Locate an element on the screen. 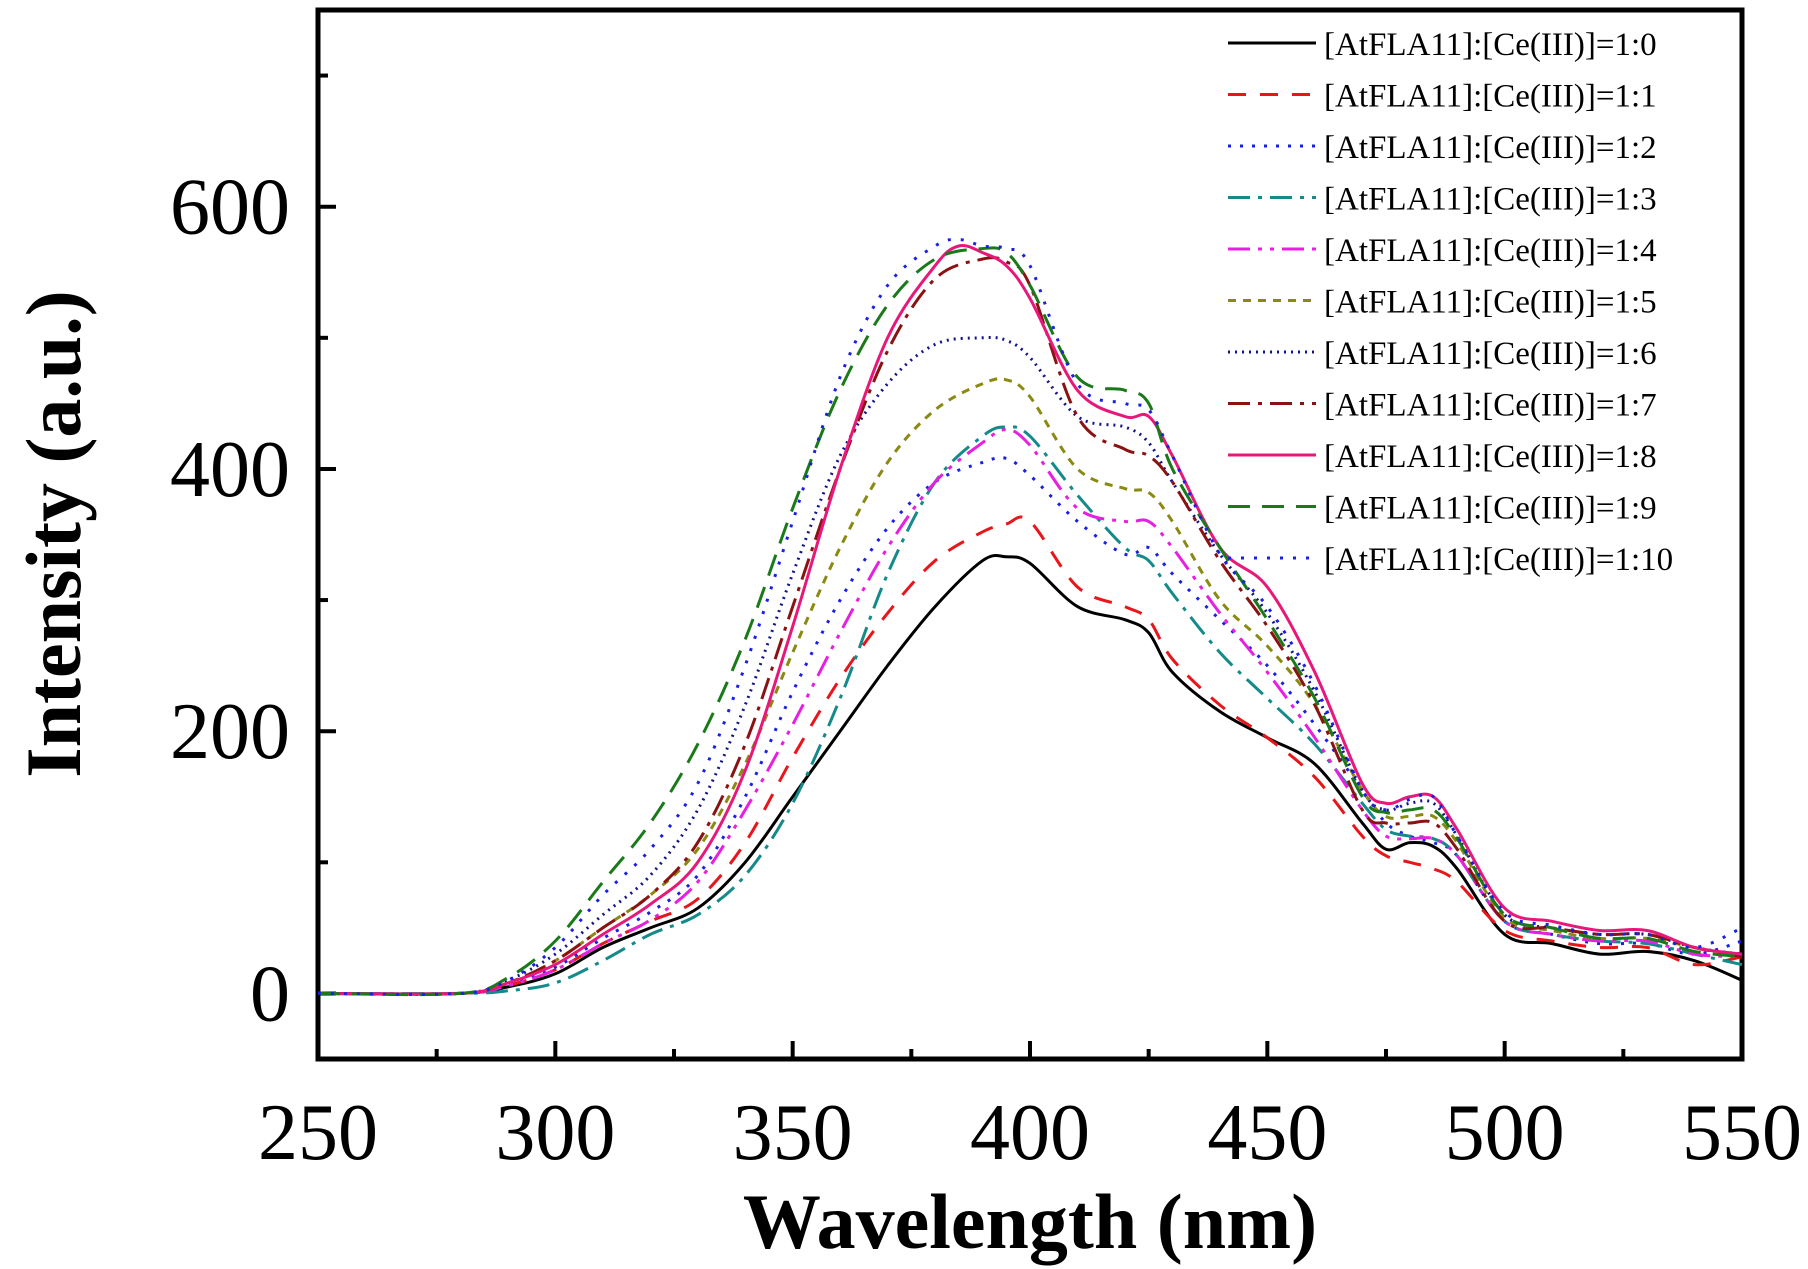 The width and height of the screenshot is (1808, 1269). x-tick-label: 400 is located at coordinates (1030, 1133).